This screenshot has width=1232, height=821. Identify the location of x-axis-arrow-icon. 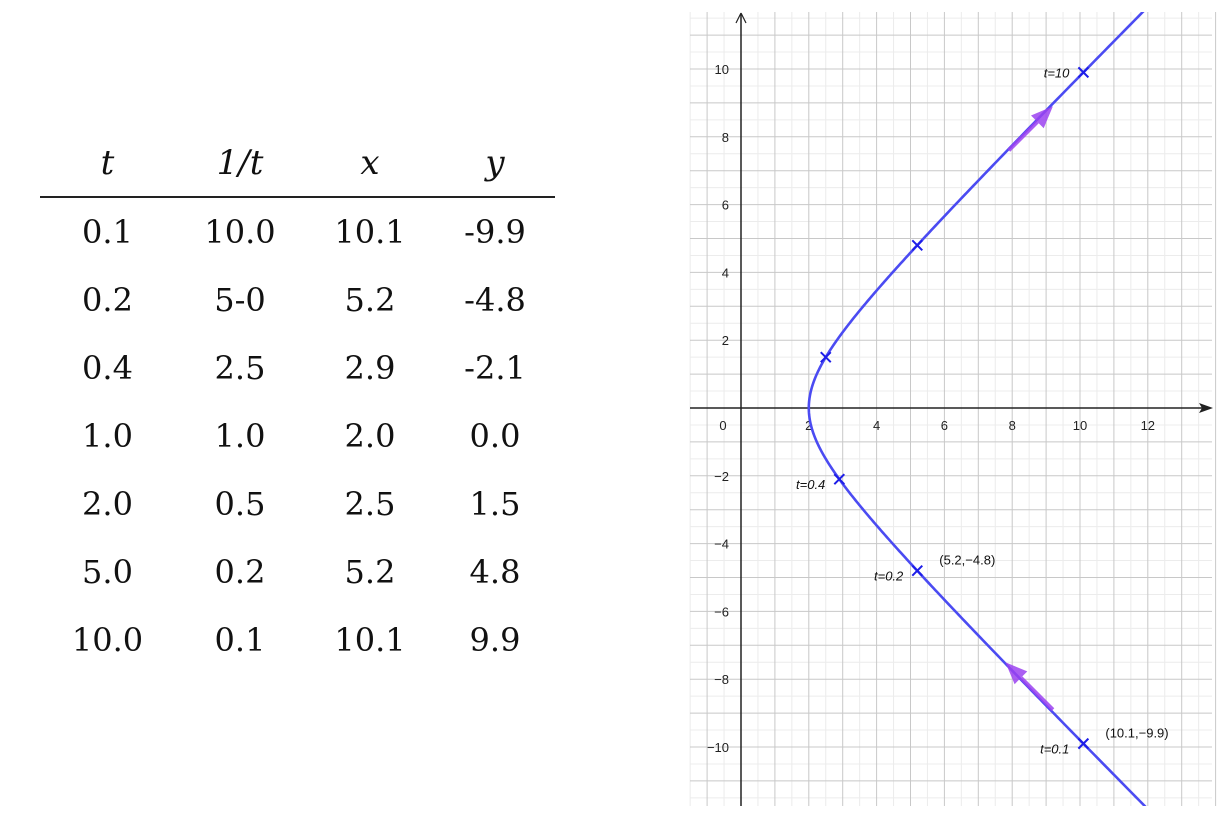
(1206, 408).